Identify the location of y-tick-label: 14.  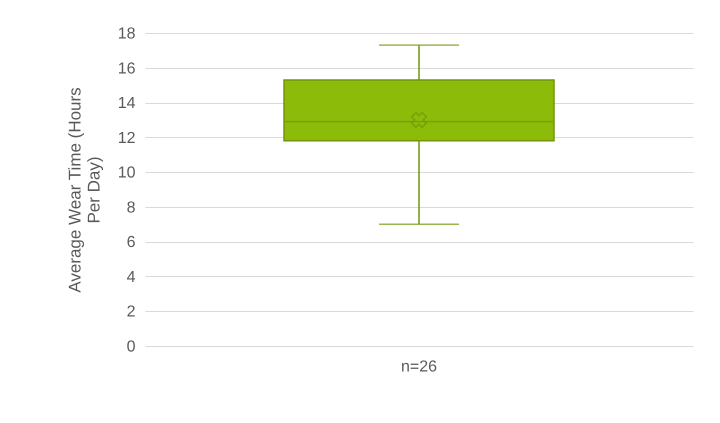
(127, 103).